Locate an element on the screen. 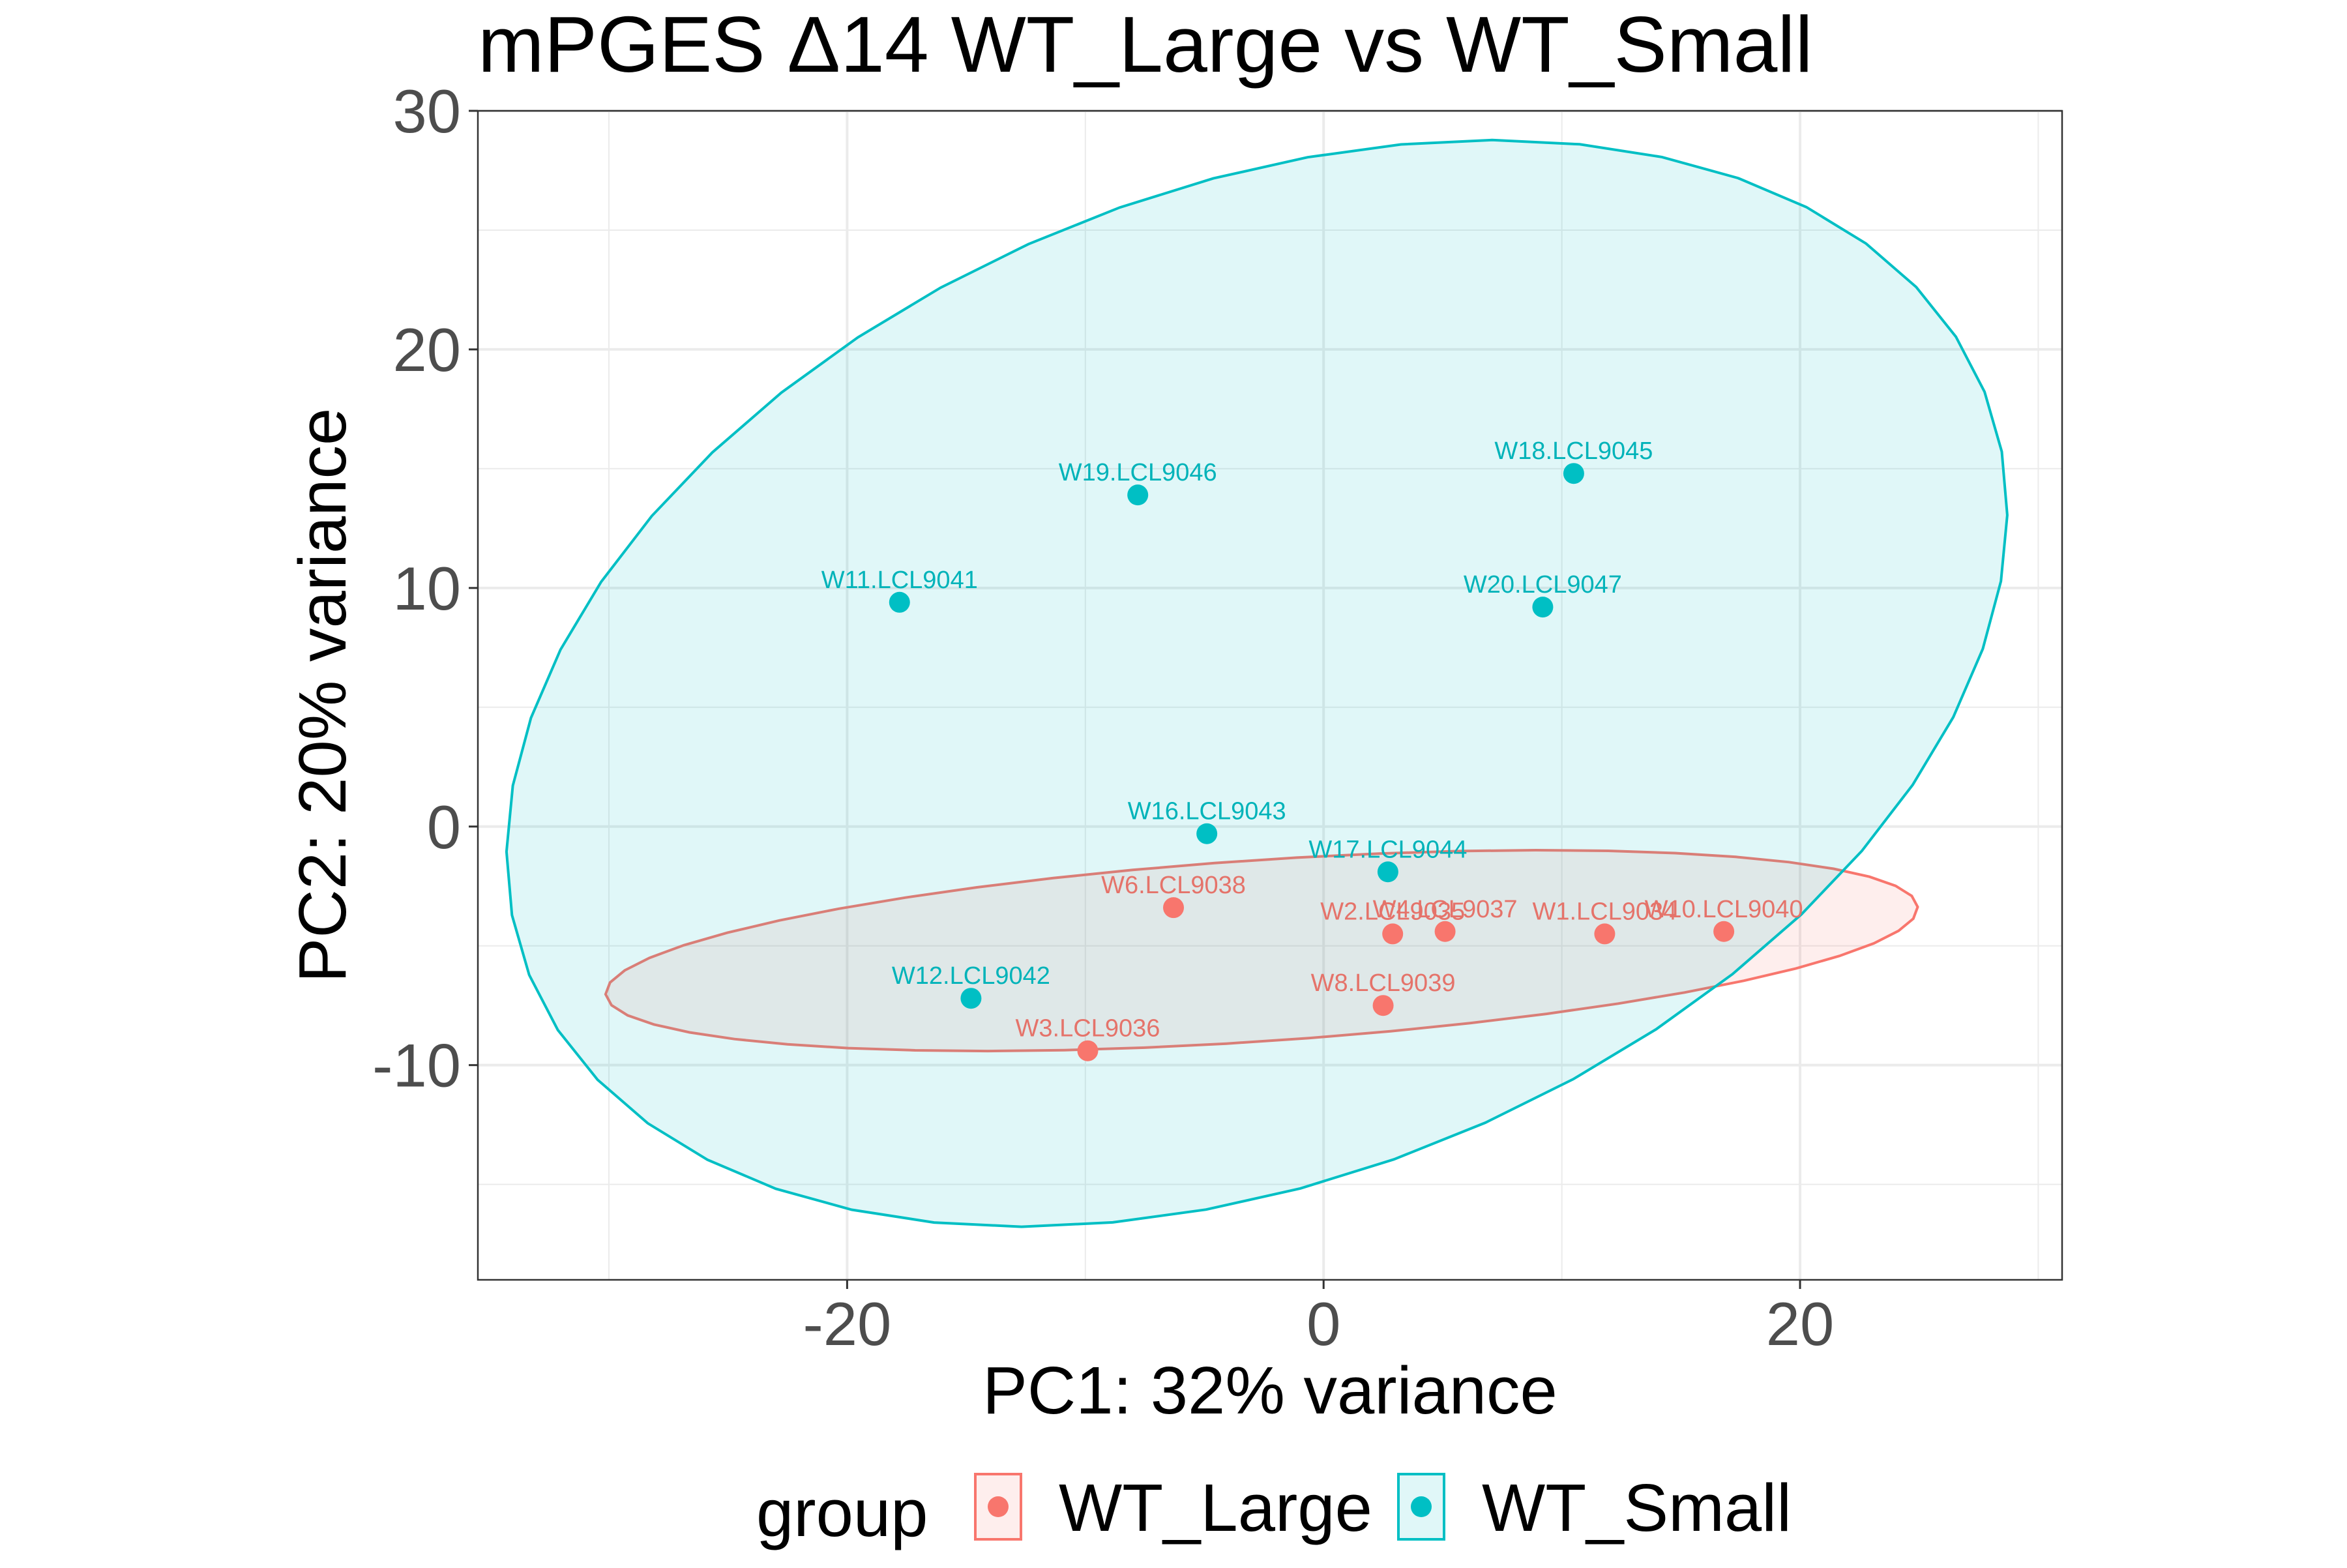 This screenshot has width=2347, height=1568. point-w4-lcl9037 is located at coordinates (1445, 932).